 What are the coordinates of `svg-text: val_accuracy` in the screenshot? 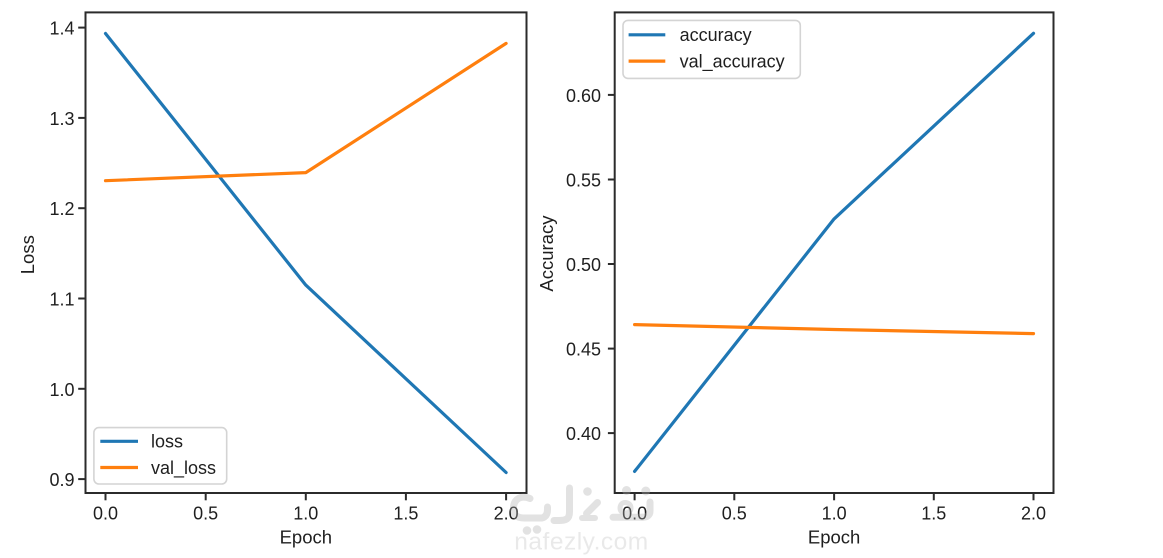 It's located at (732, 61).